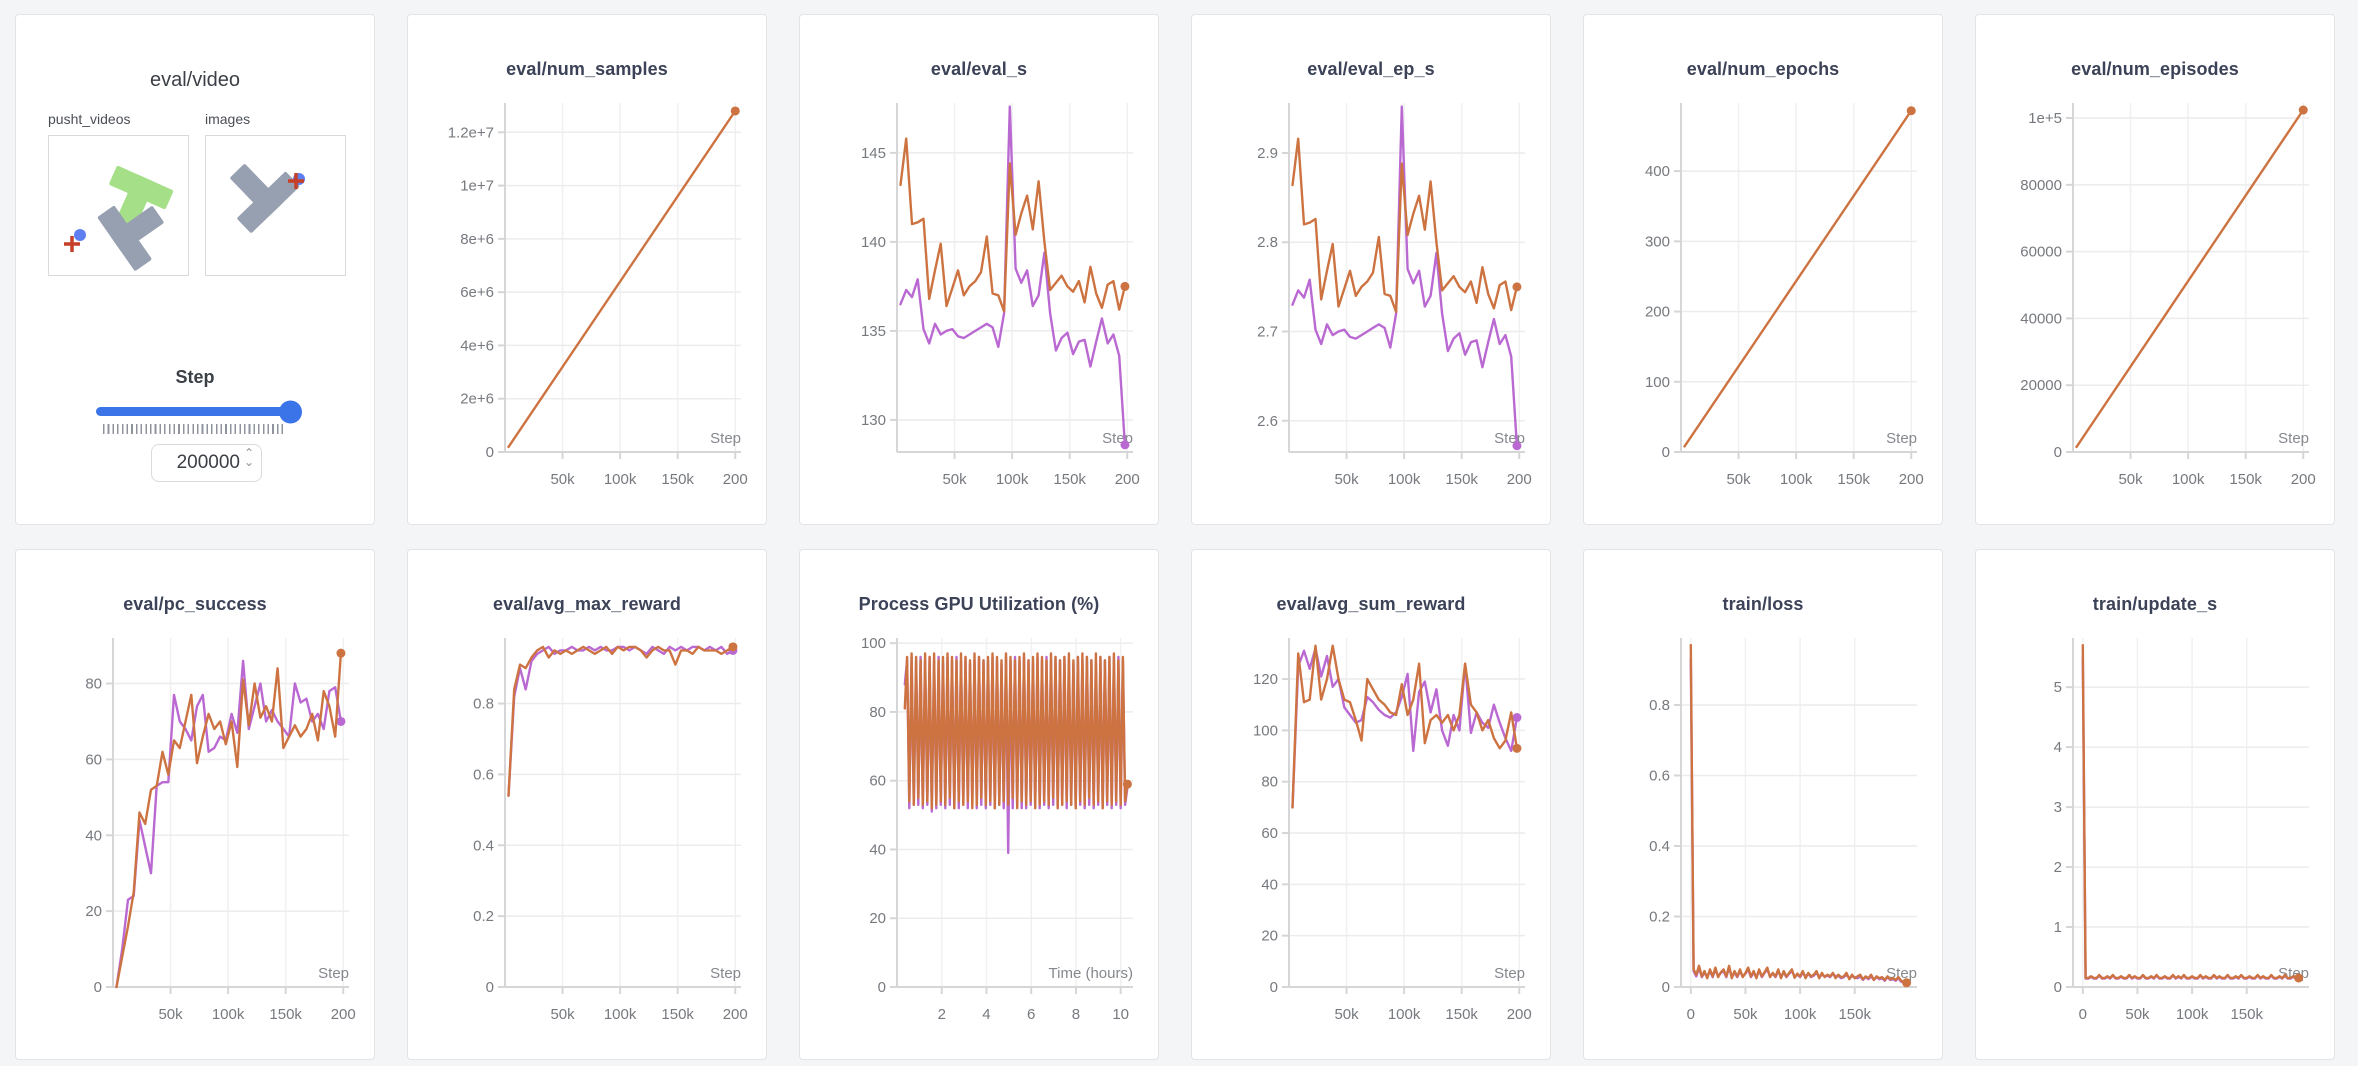 The width and height of the screenshot is (2358, 1066). I want to click on step-slider, so click(199, 418).